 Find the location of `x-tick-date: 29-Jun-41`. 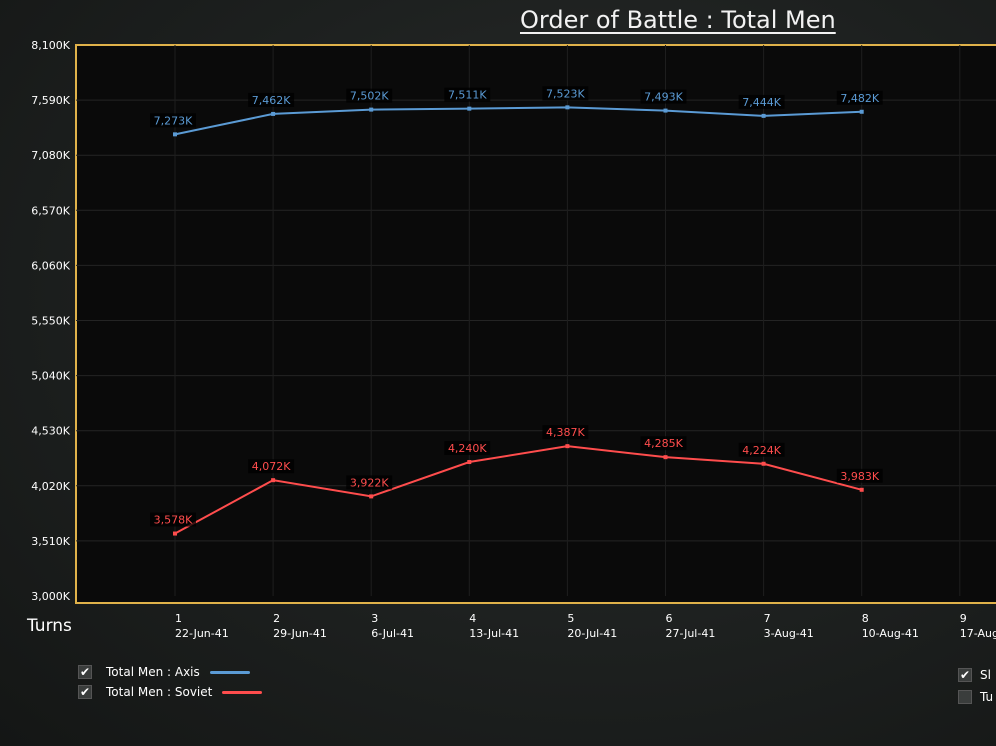

x-tick-date: 29-Jun-41 is located at coordinates (300, 633).